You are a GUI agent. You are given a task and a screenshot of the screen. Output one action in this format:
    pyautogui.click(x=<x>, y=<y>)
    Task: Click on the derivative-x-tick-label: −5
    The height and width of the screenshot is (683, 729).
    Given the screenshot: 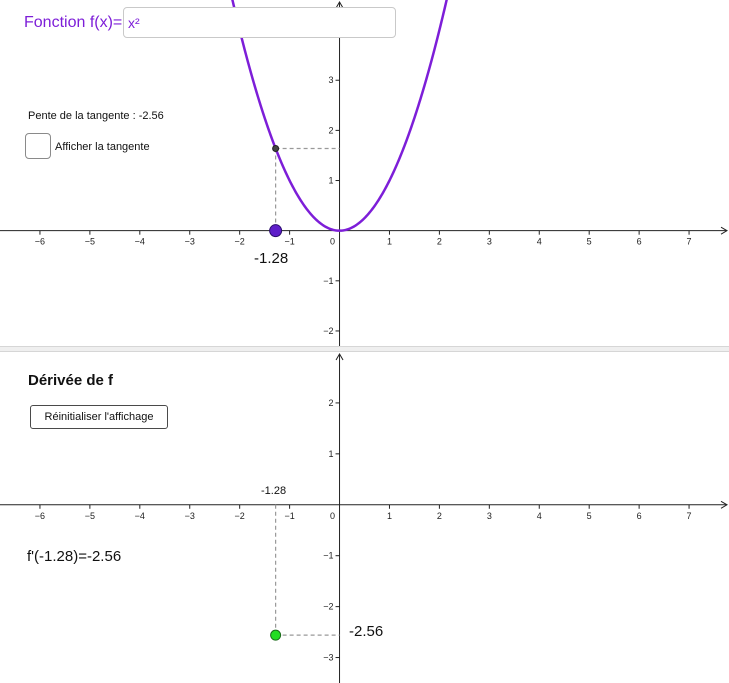 What is the action you would take?
    pyautogui.click(x=90, y=516)
    